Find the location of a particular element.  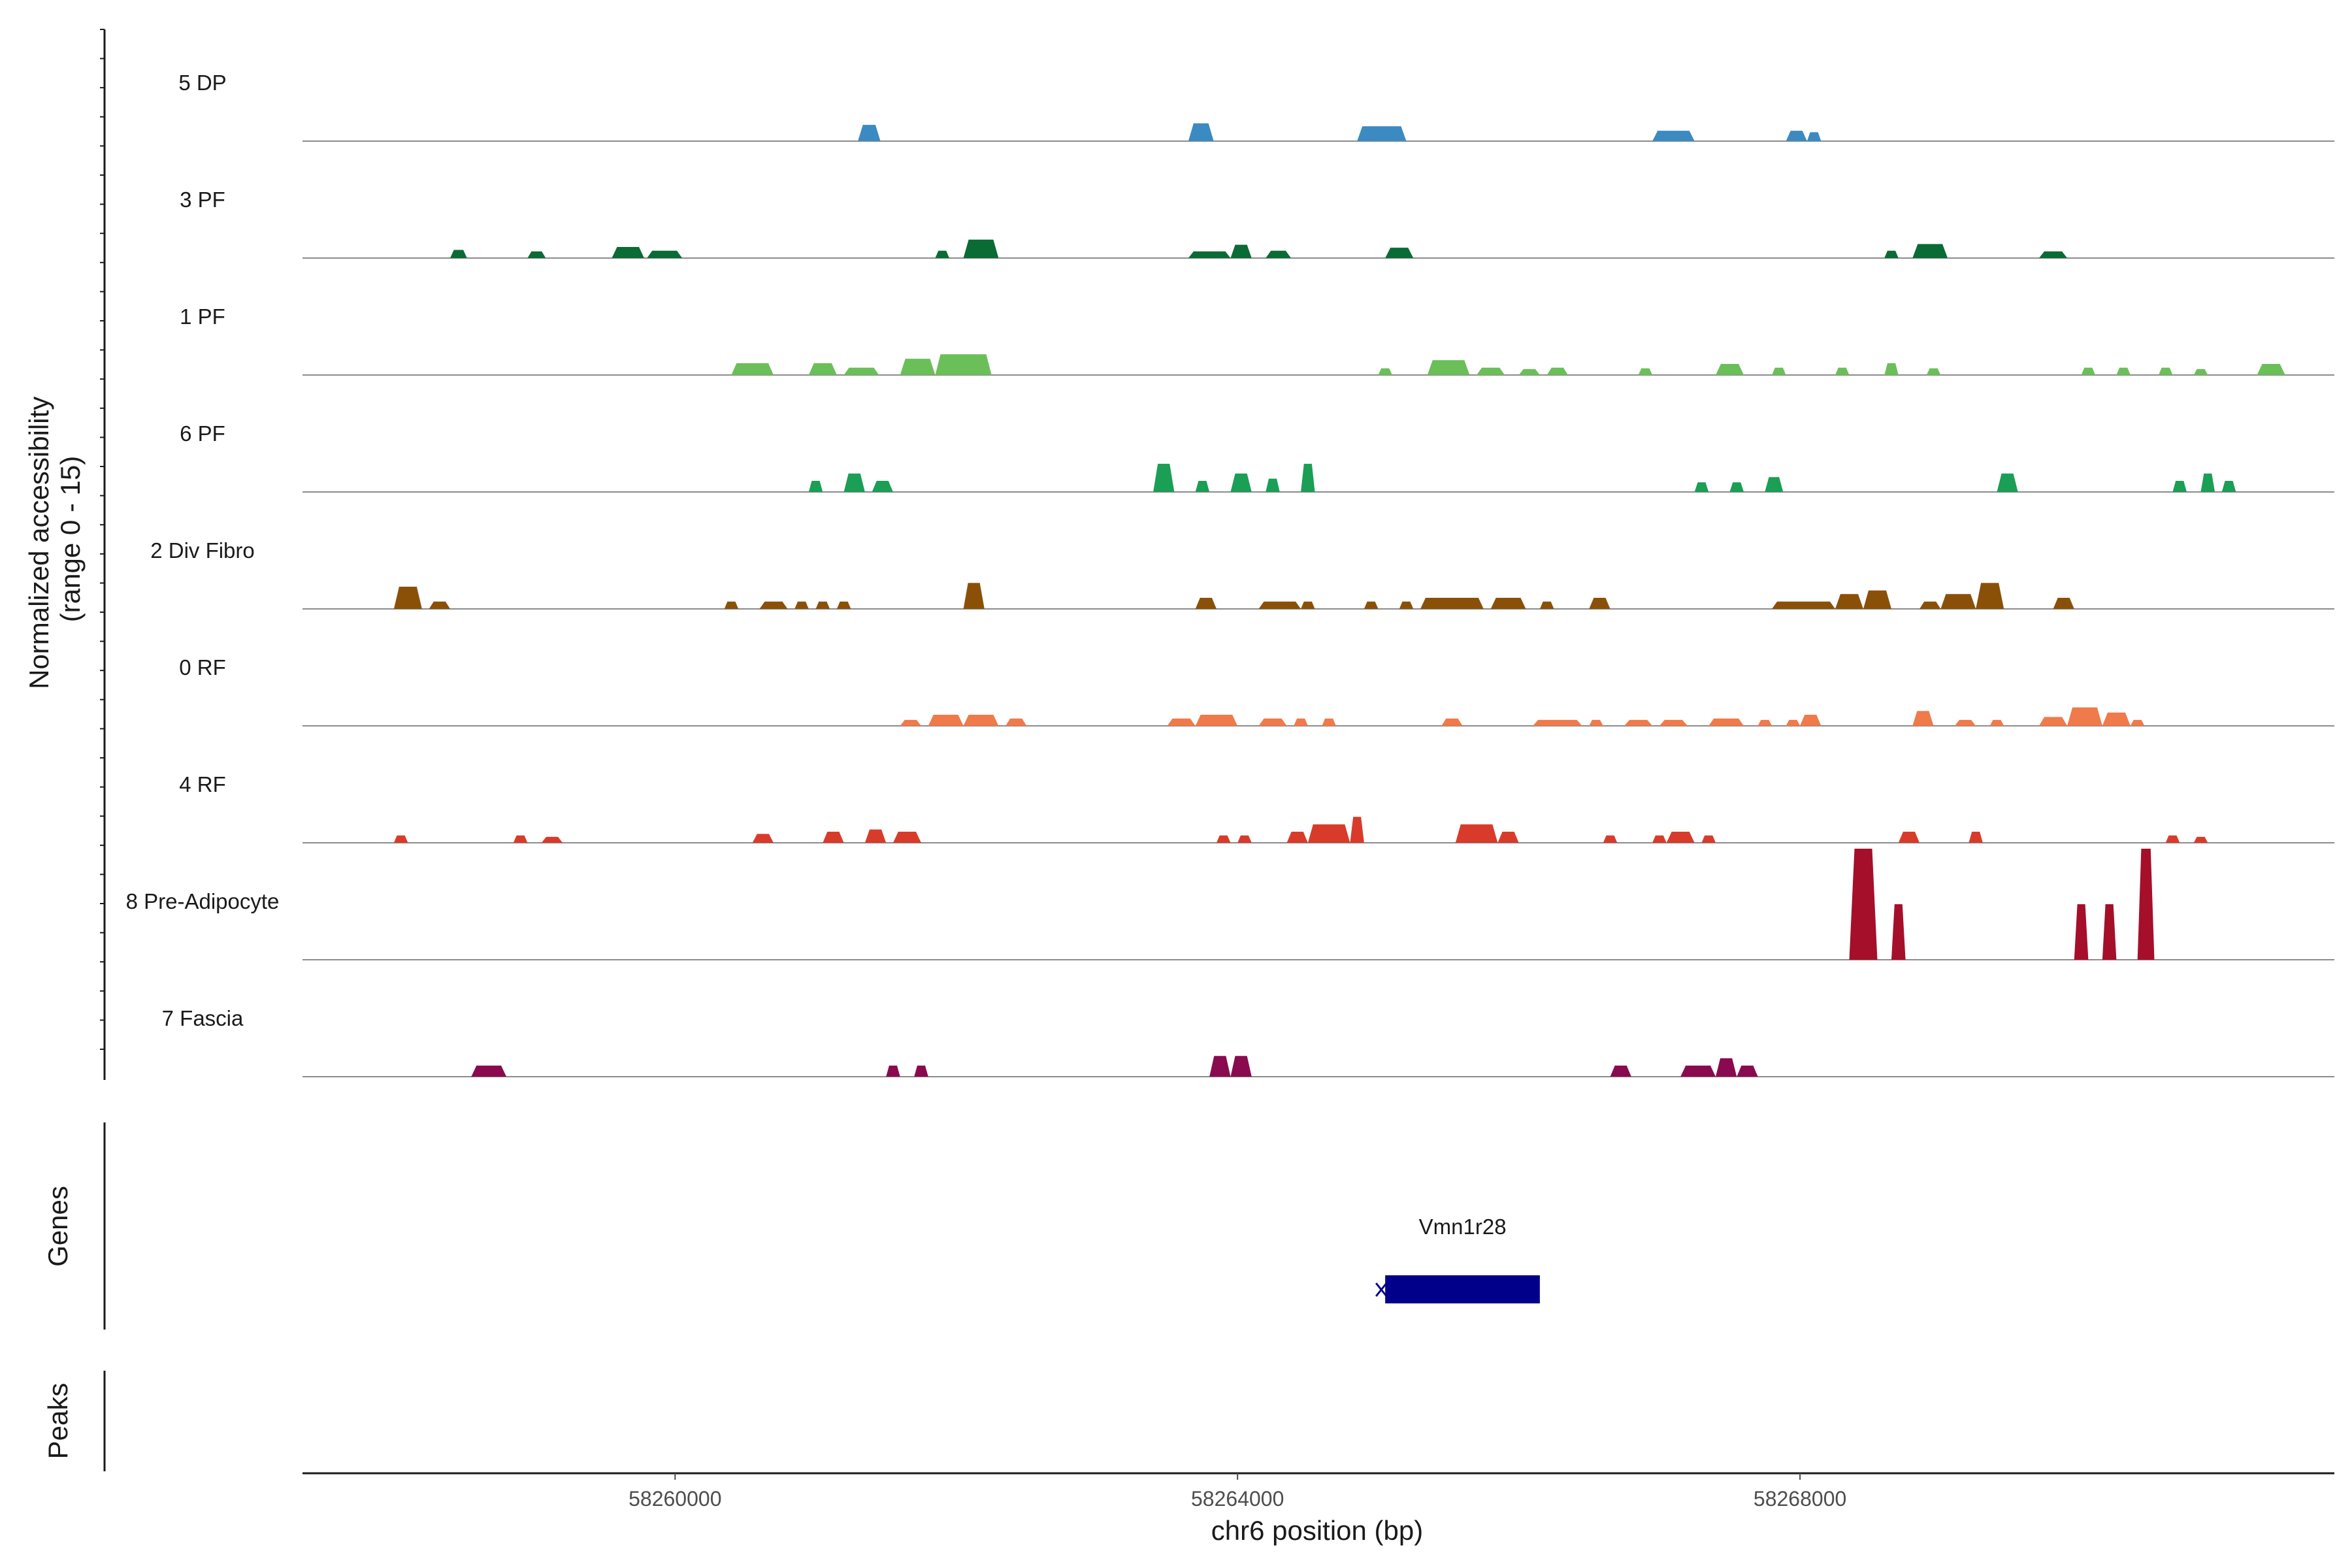

coverage-y-ticks is located at coordinates (102, 539).